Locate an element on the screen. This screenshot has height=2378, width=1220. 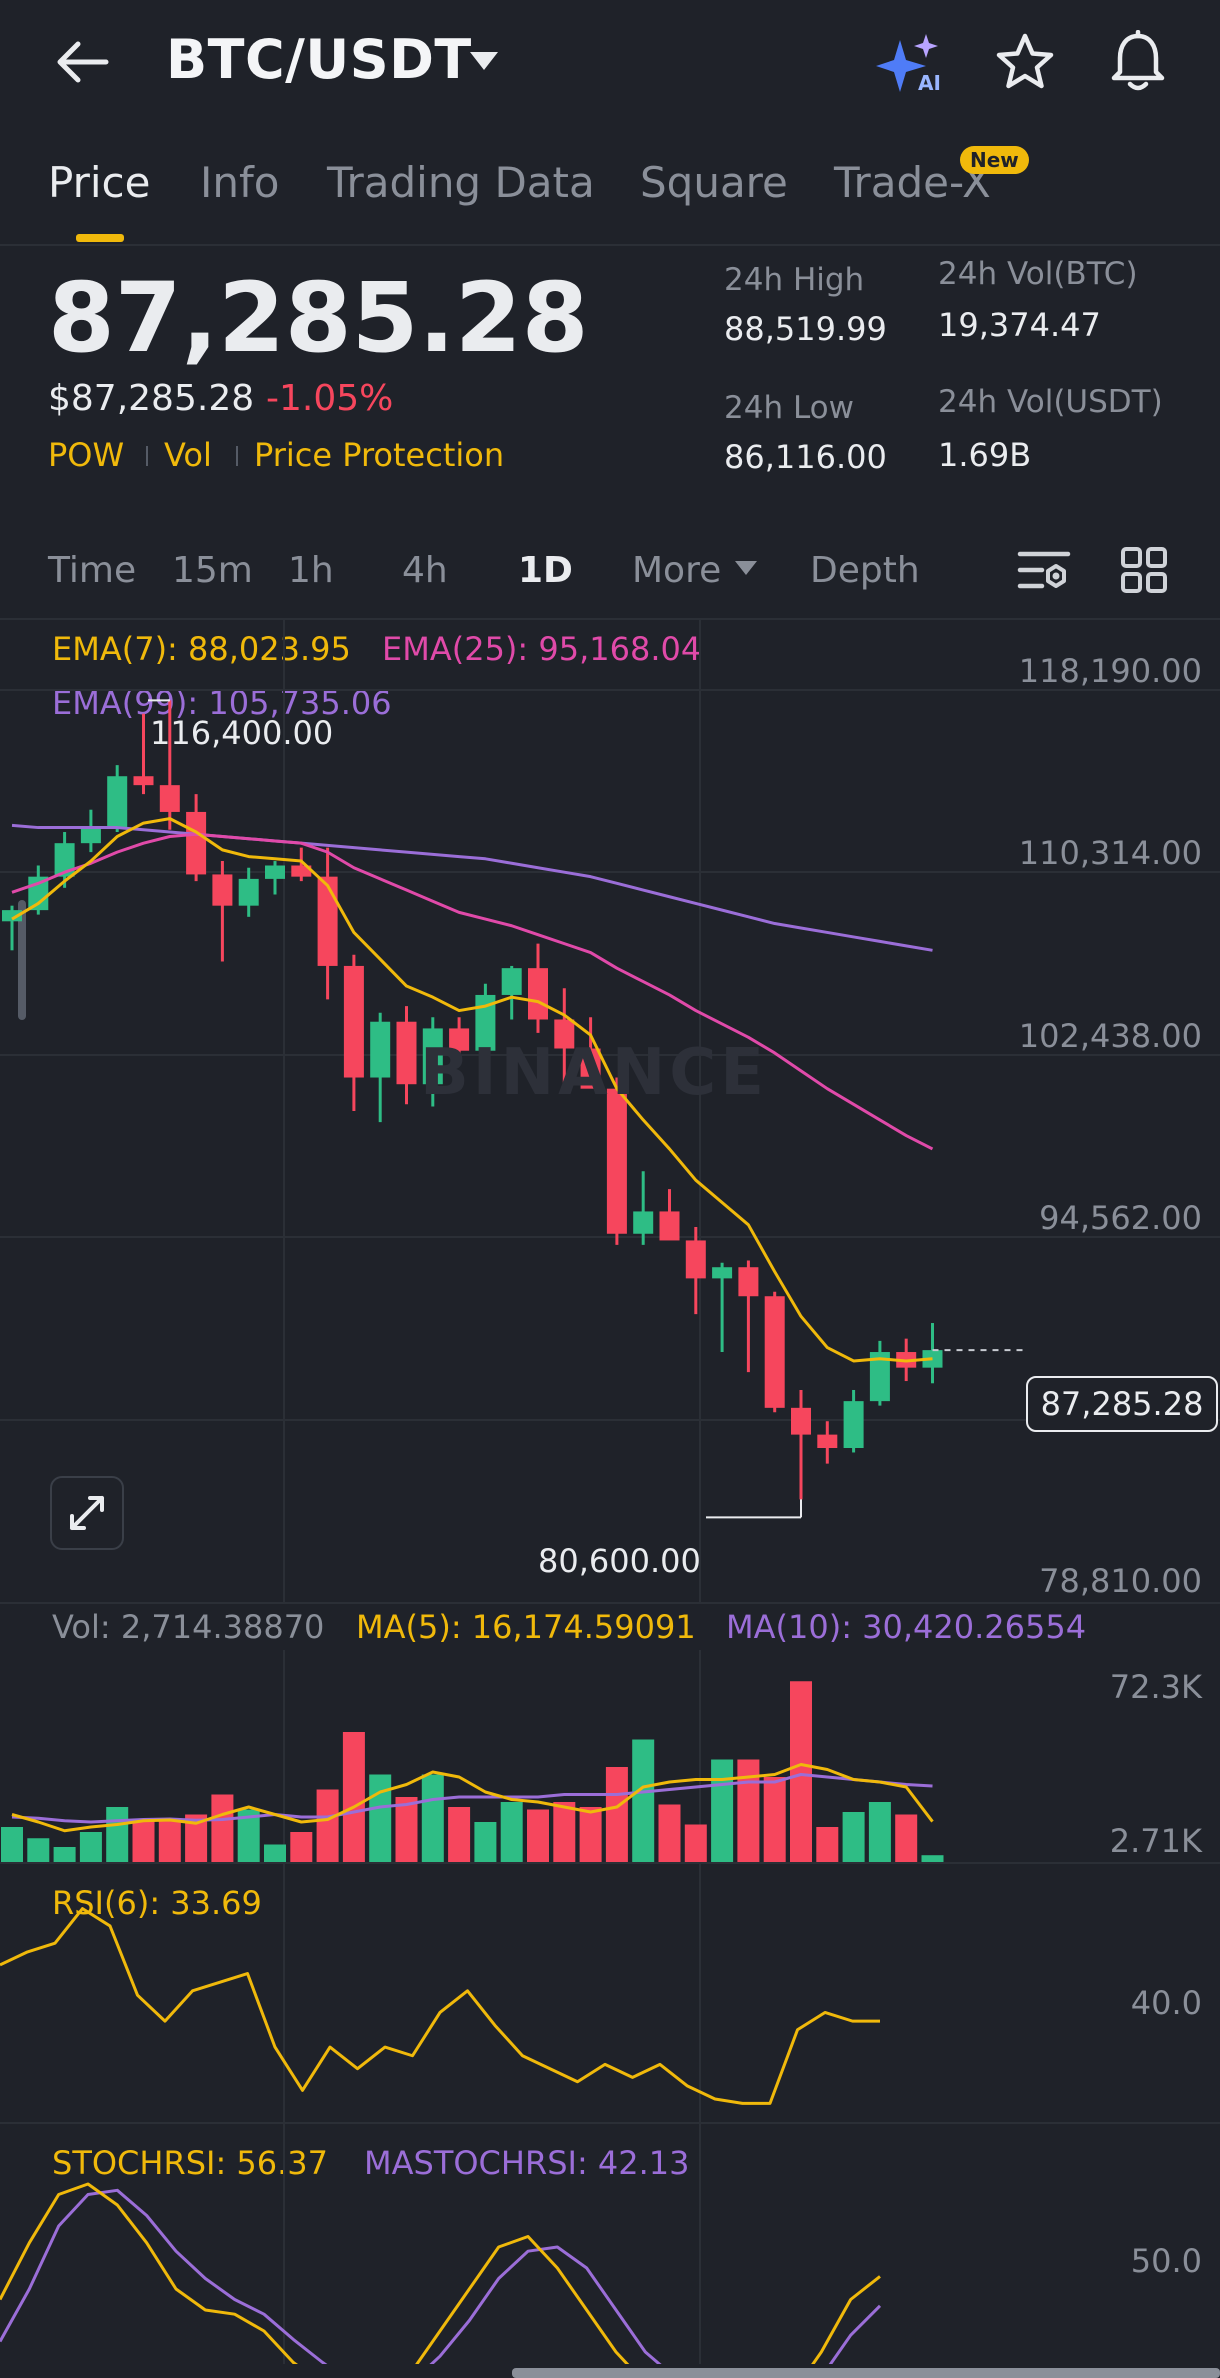
price-y-tick: 94,562.00 is located at coordinates (1120, 1218).